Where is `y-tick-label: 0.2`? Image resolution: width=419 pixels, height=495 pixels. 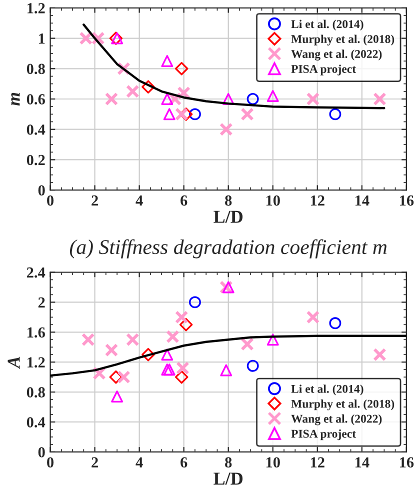
y-tick-label: 0.2 is located at coordinates (35, 160).